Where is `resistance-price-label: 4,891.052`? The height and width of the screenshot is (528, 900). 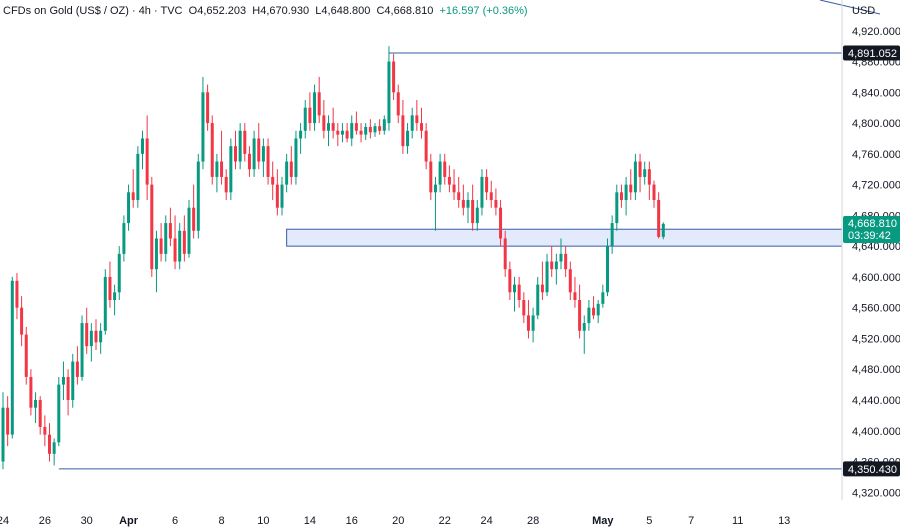
resistance-price-label: 4,891.052 is located at coordinates (872, 54).